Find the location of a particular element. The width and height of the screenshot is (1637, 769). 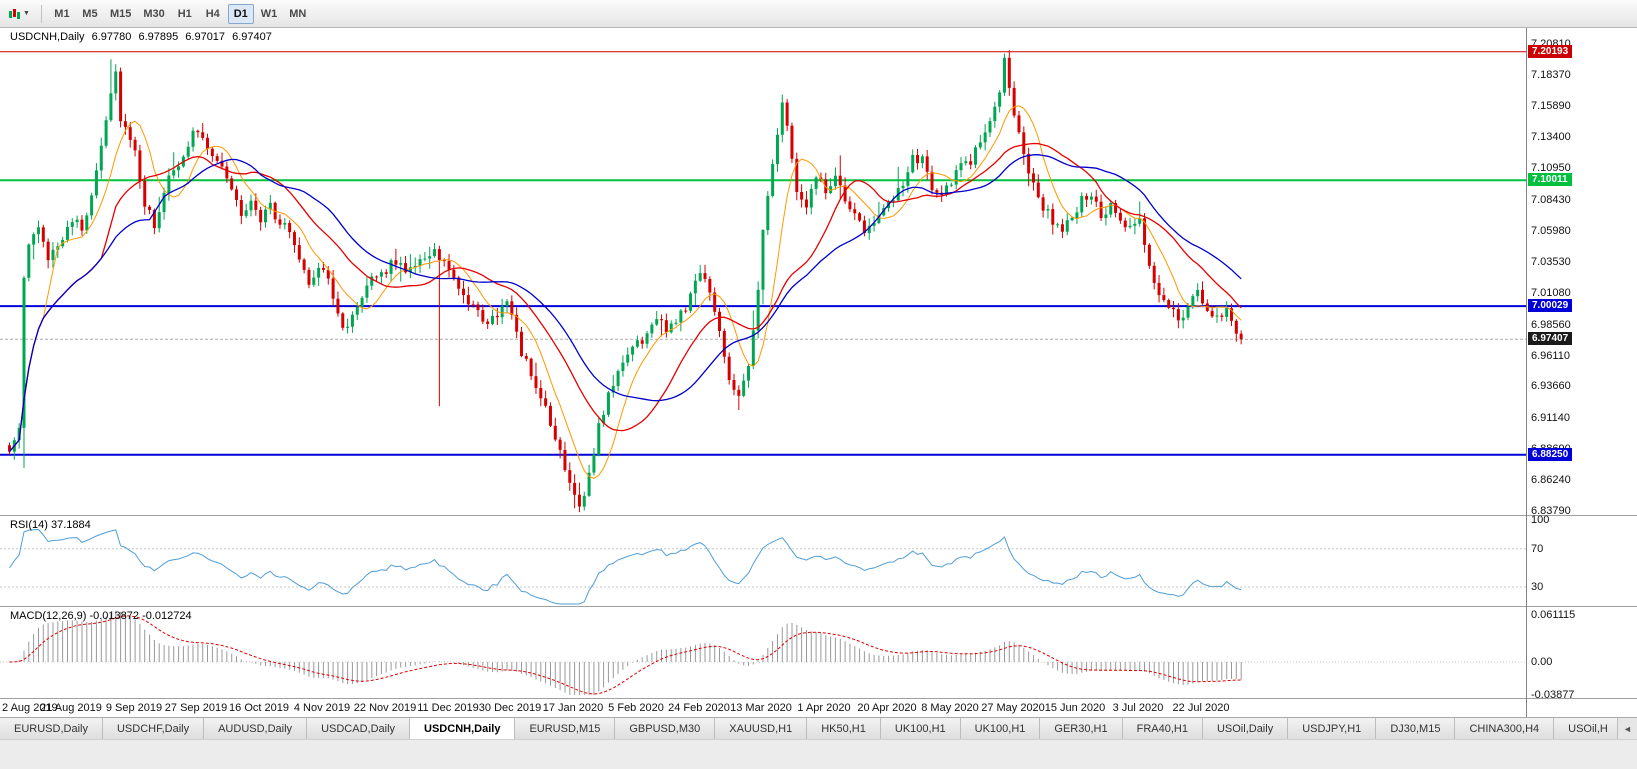

price-badge-resistance-line: 7.20193 is located at coordinates (1550, 51).